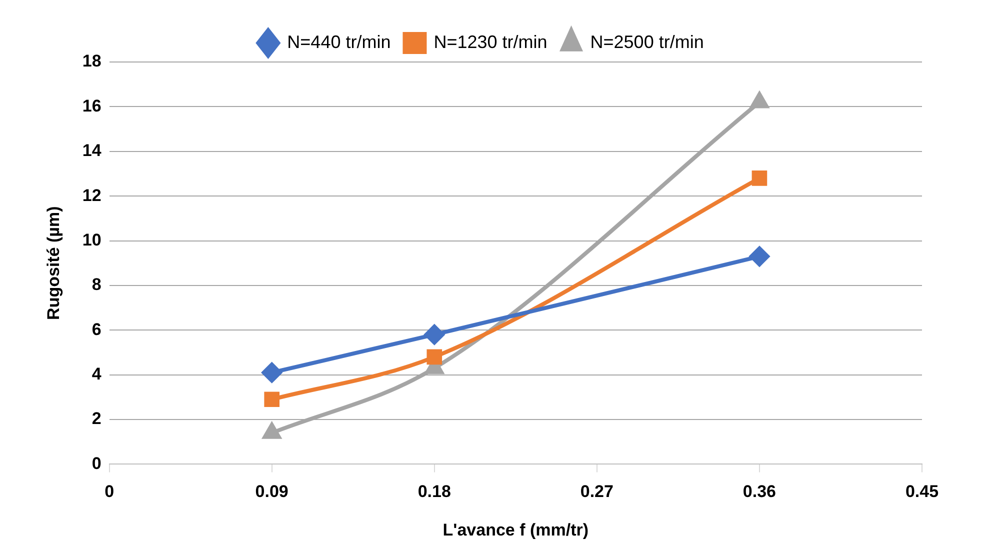  I want to click on y-tick-label: 12, so click(92, 195).